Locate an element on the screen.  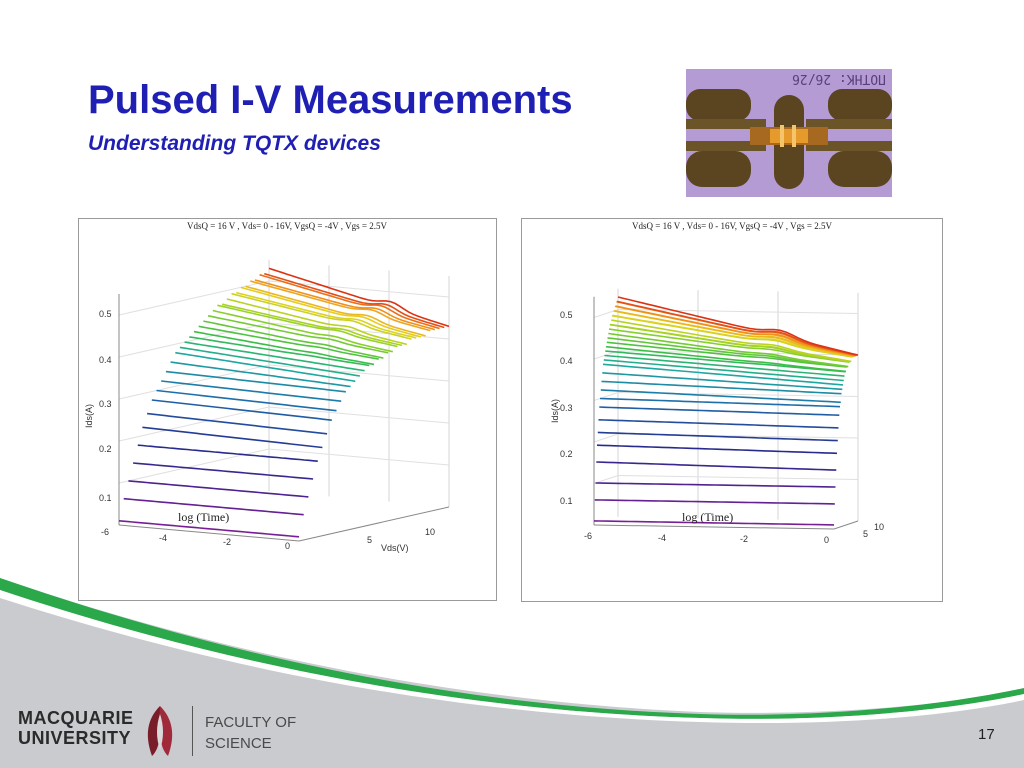
page-number: 17 is located at coordinates (986, 734).